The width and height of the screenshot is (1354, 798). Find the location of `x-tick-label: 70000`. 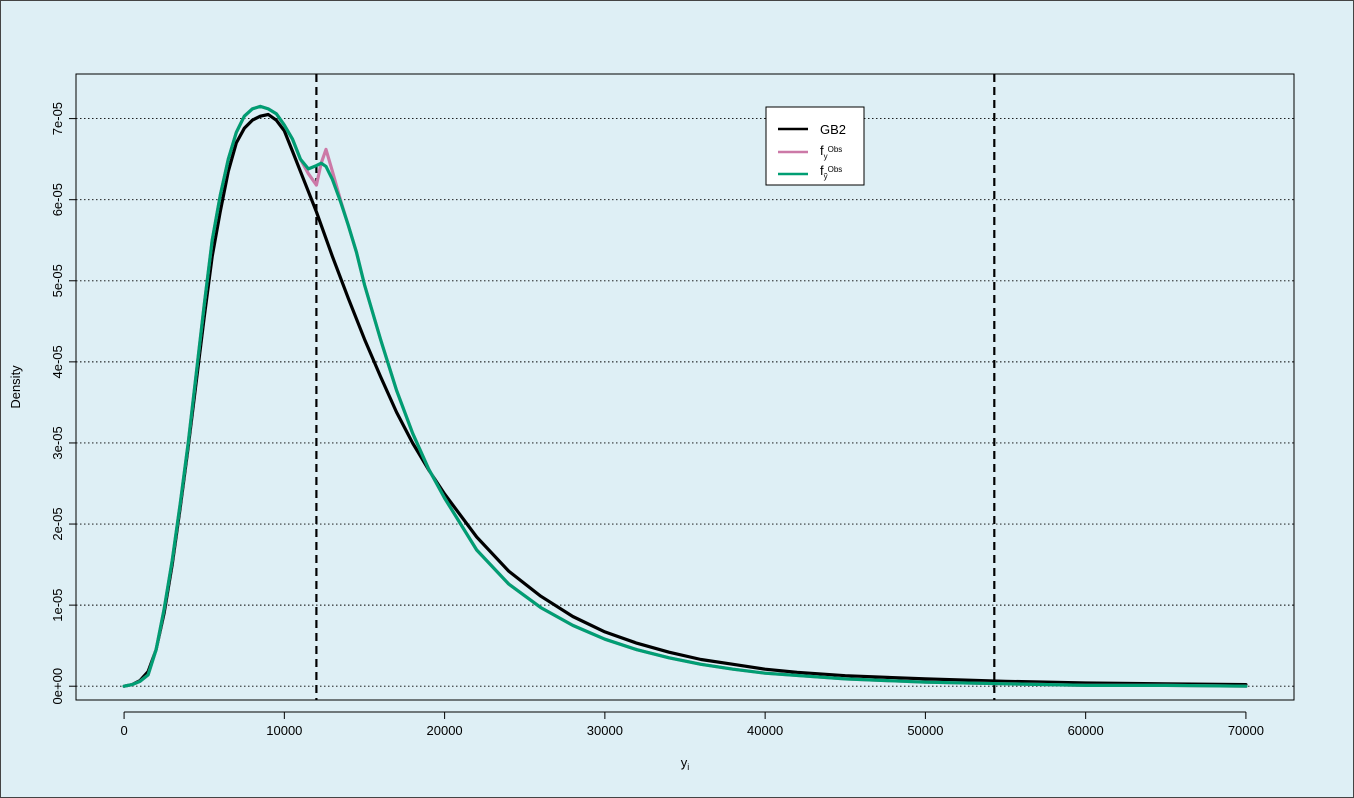

x-tick-label: 70000 is located at coordinates (1246, 730).